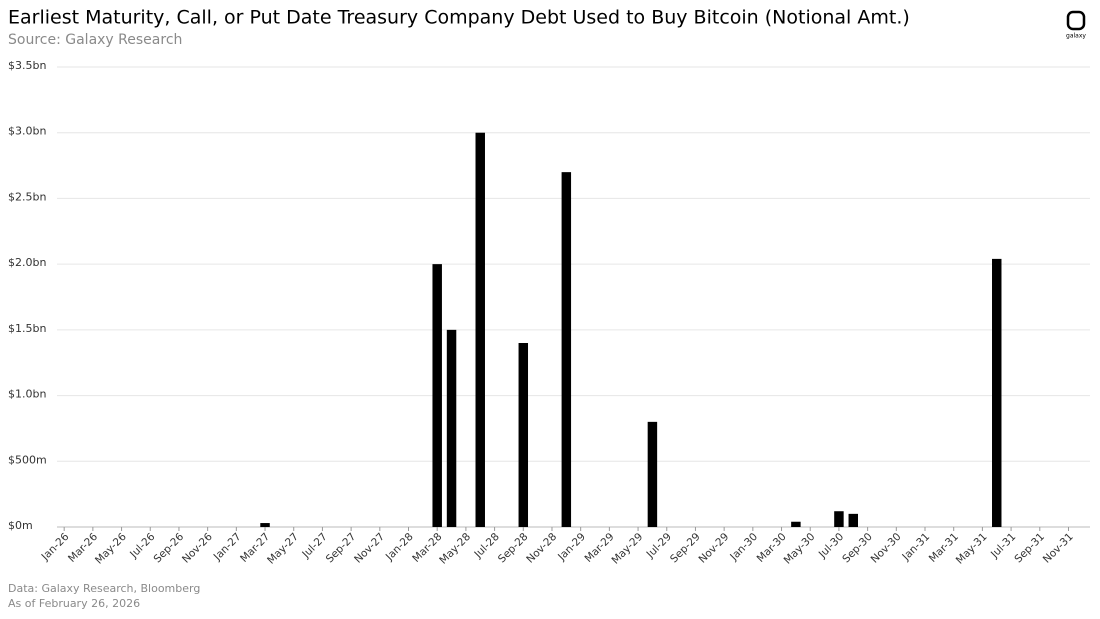 The image size is (1100, 619). Describe the element at coordinates (541, 548) in the screenshot. I see `x-tick-label: Nov-28` at that location.